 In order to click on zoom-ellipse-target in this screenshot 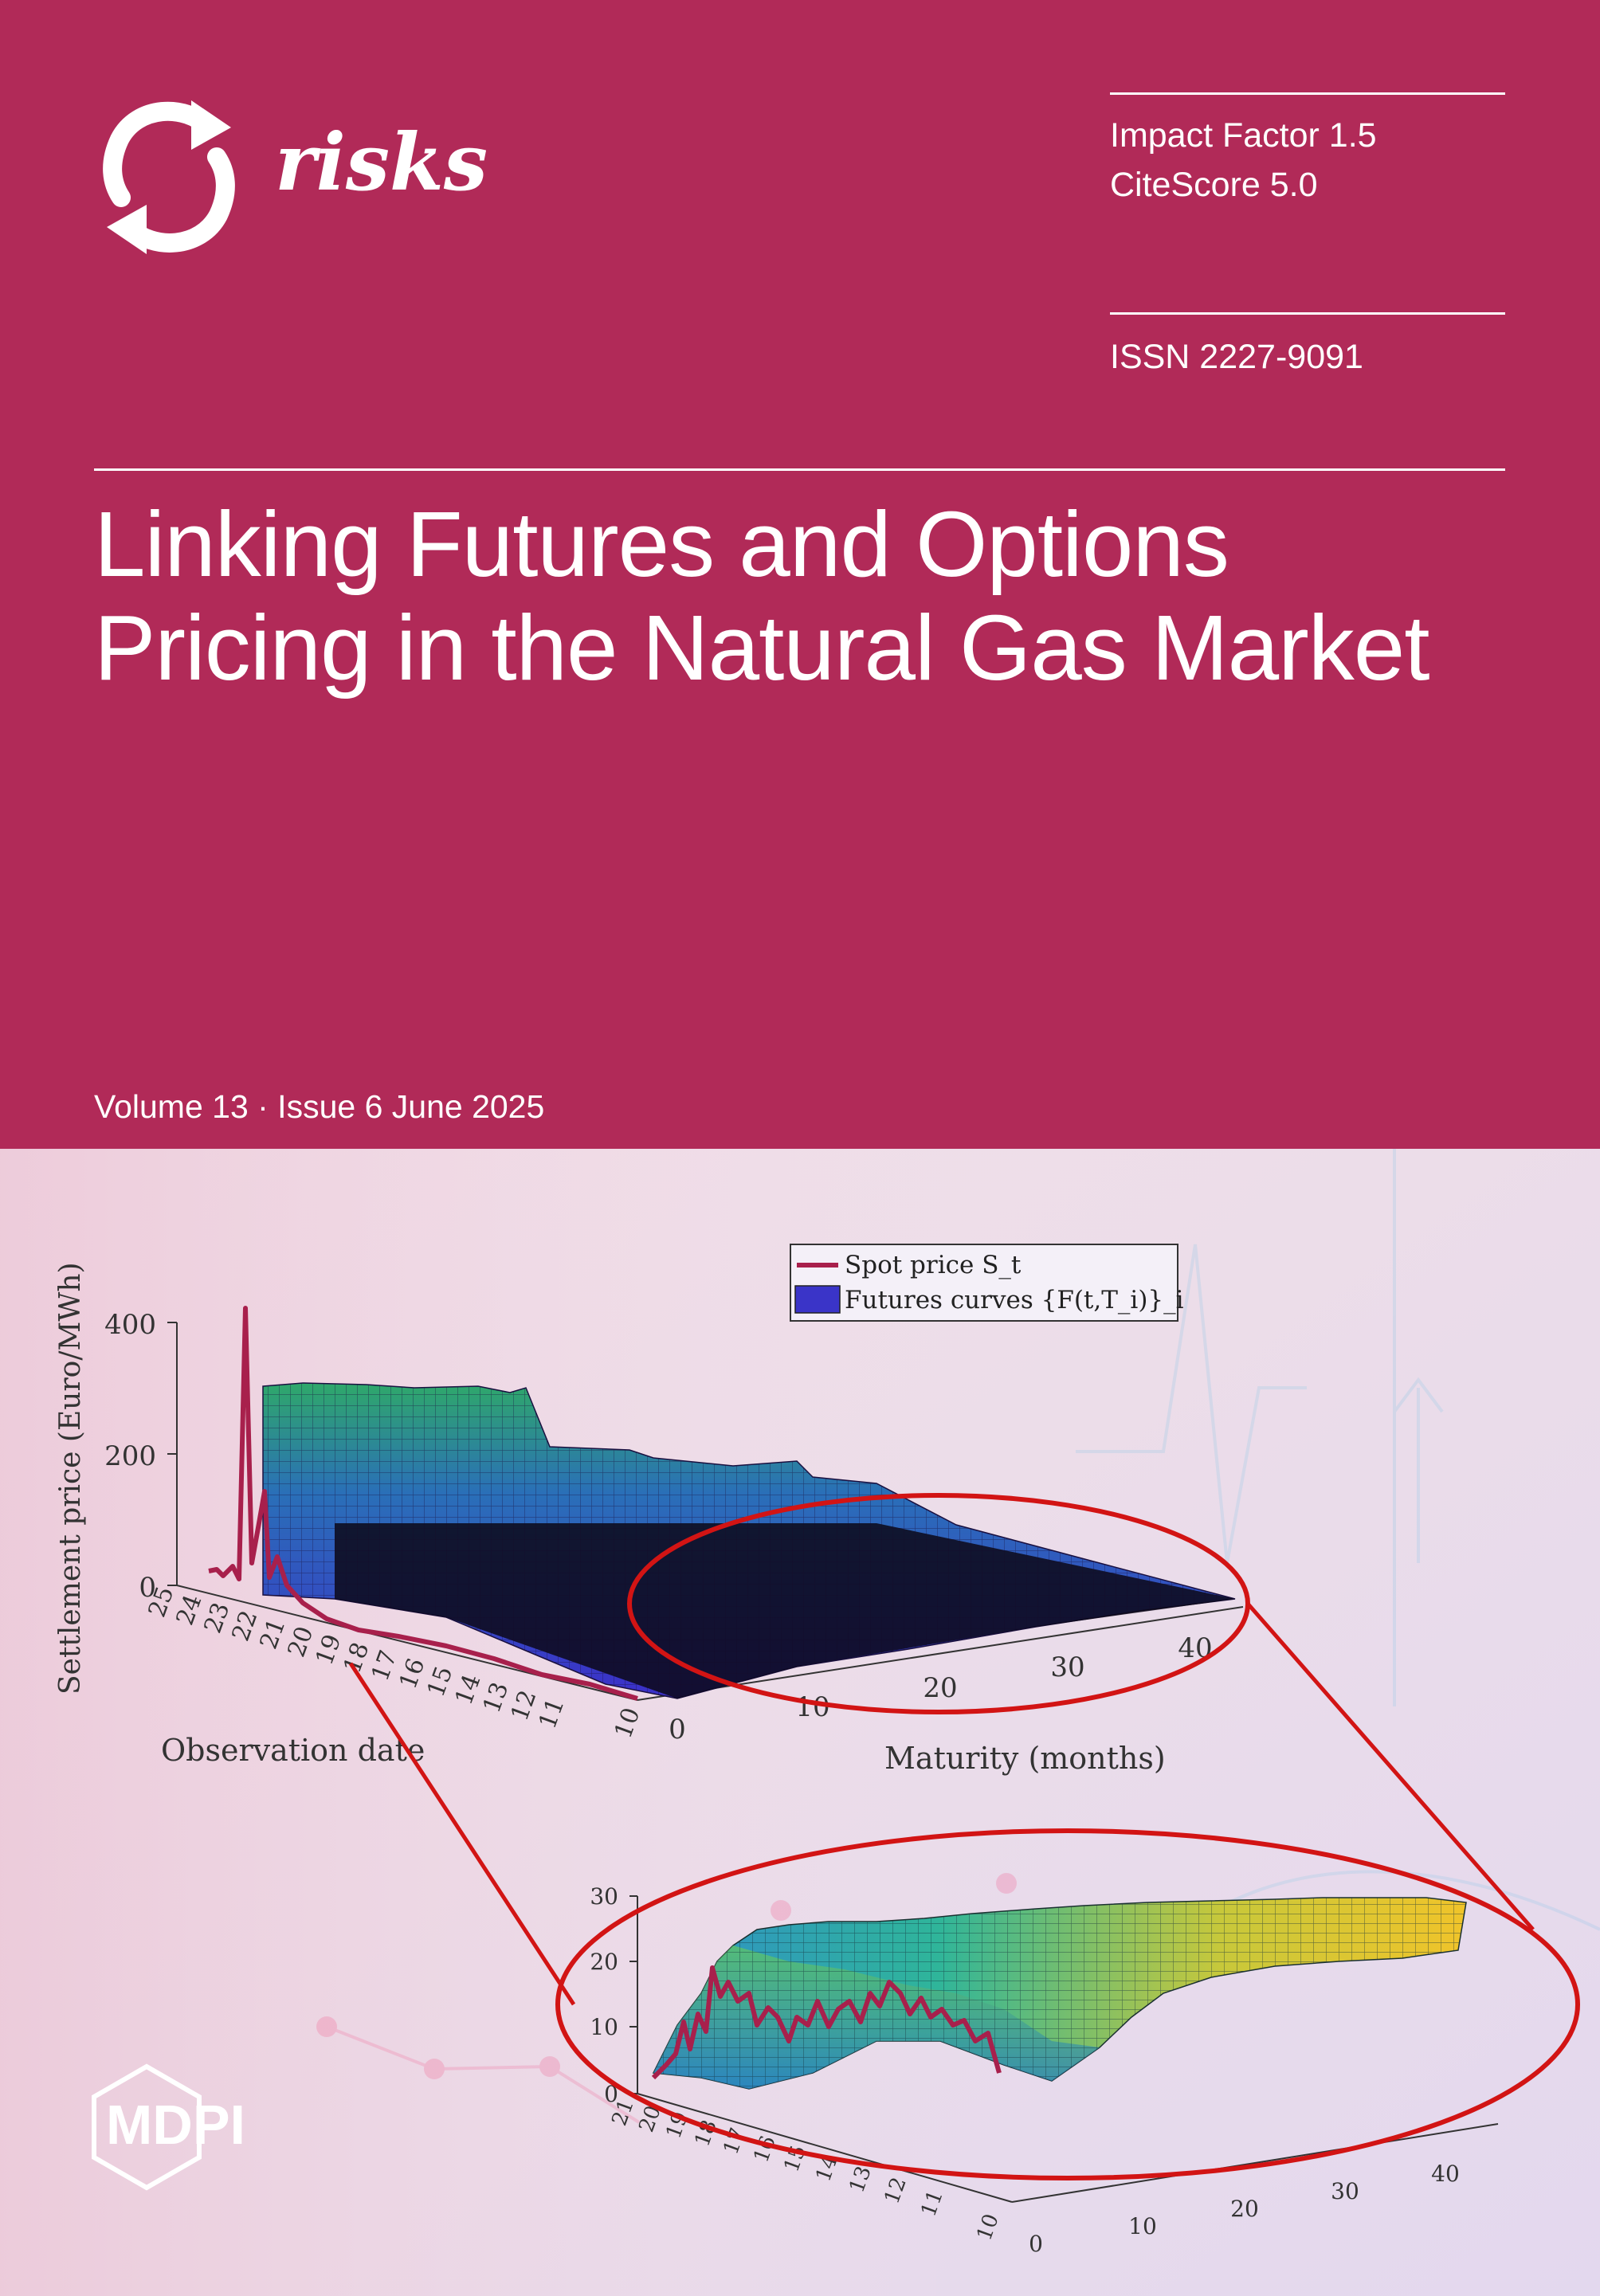, I will do `click(1067, 2004)`.